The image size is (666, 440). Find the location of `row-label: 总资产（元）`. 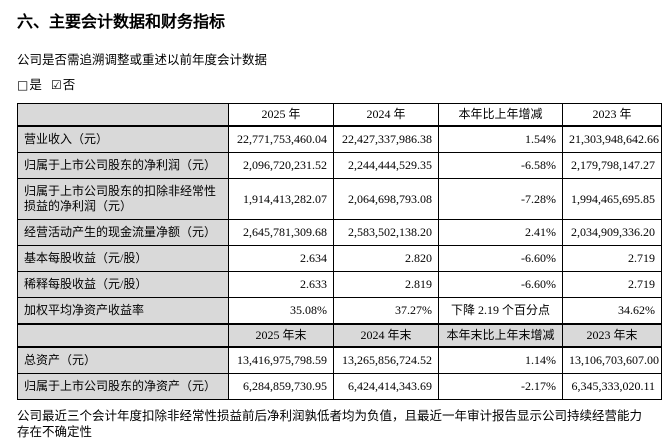

row-label: 总资产（元） is located at coordinates (123, 360).